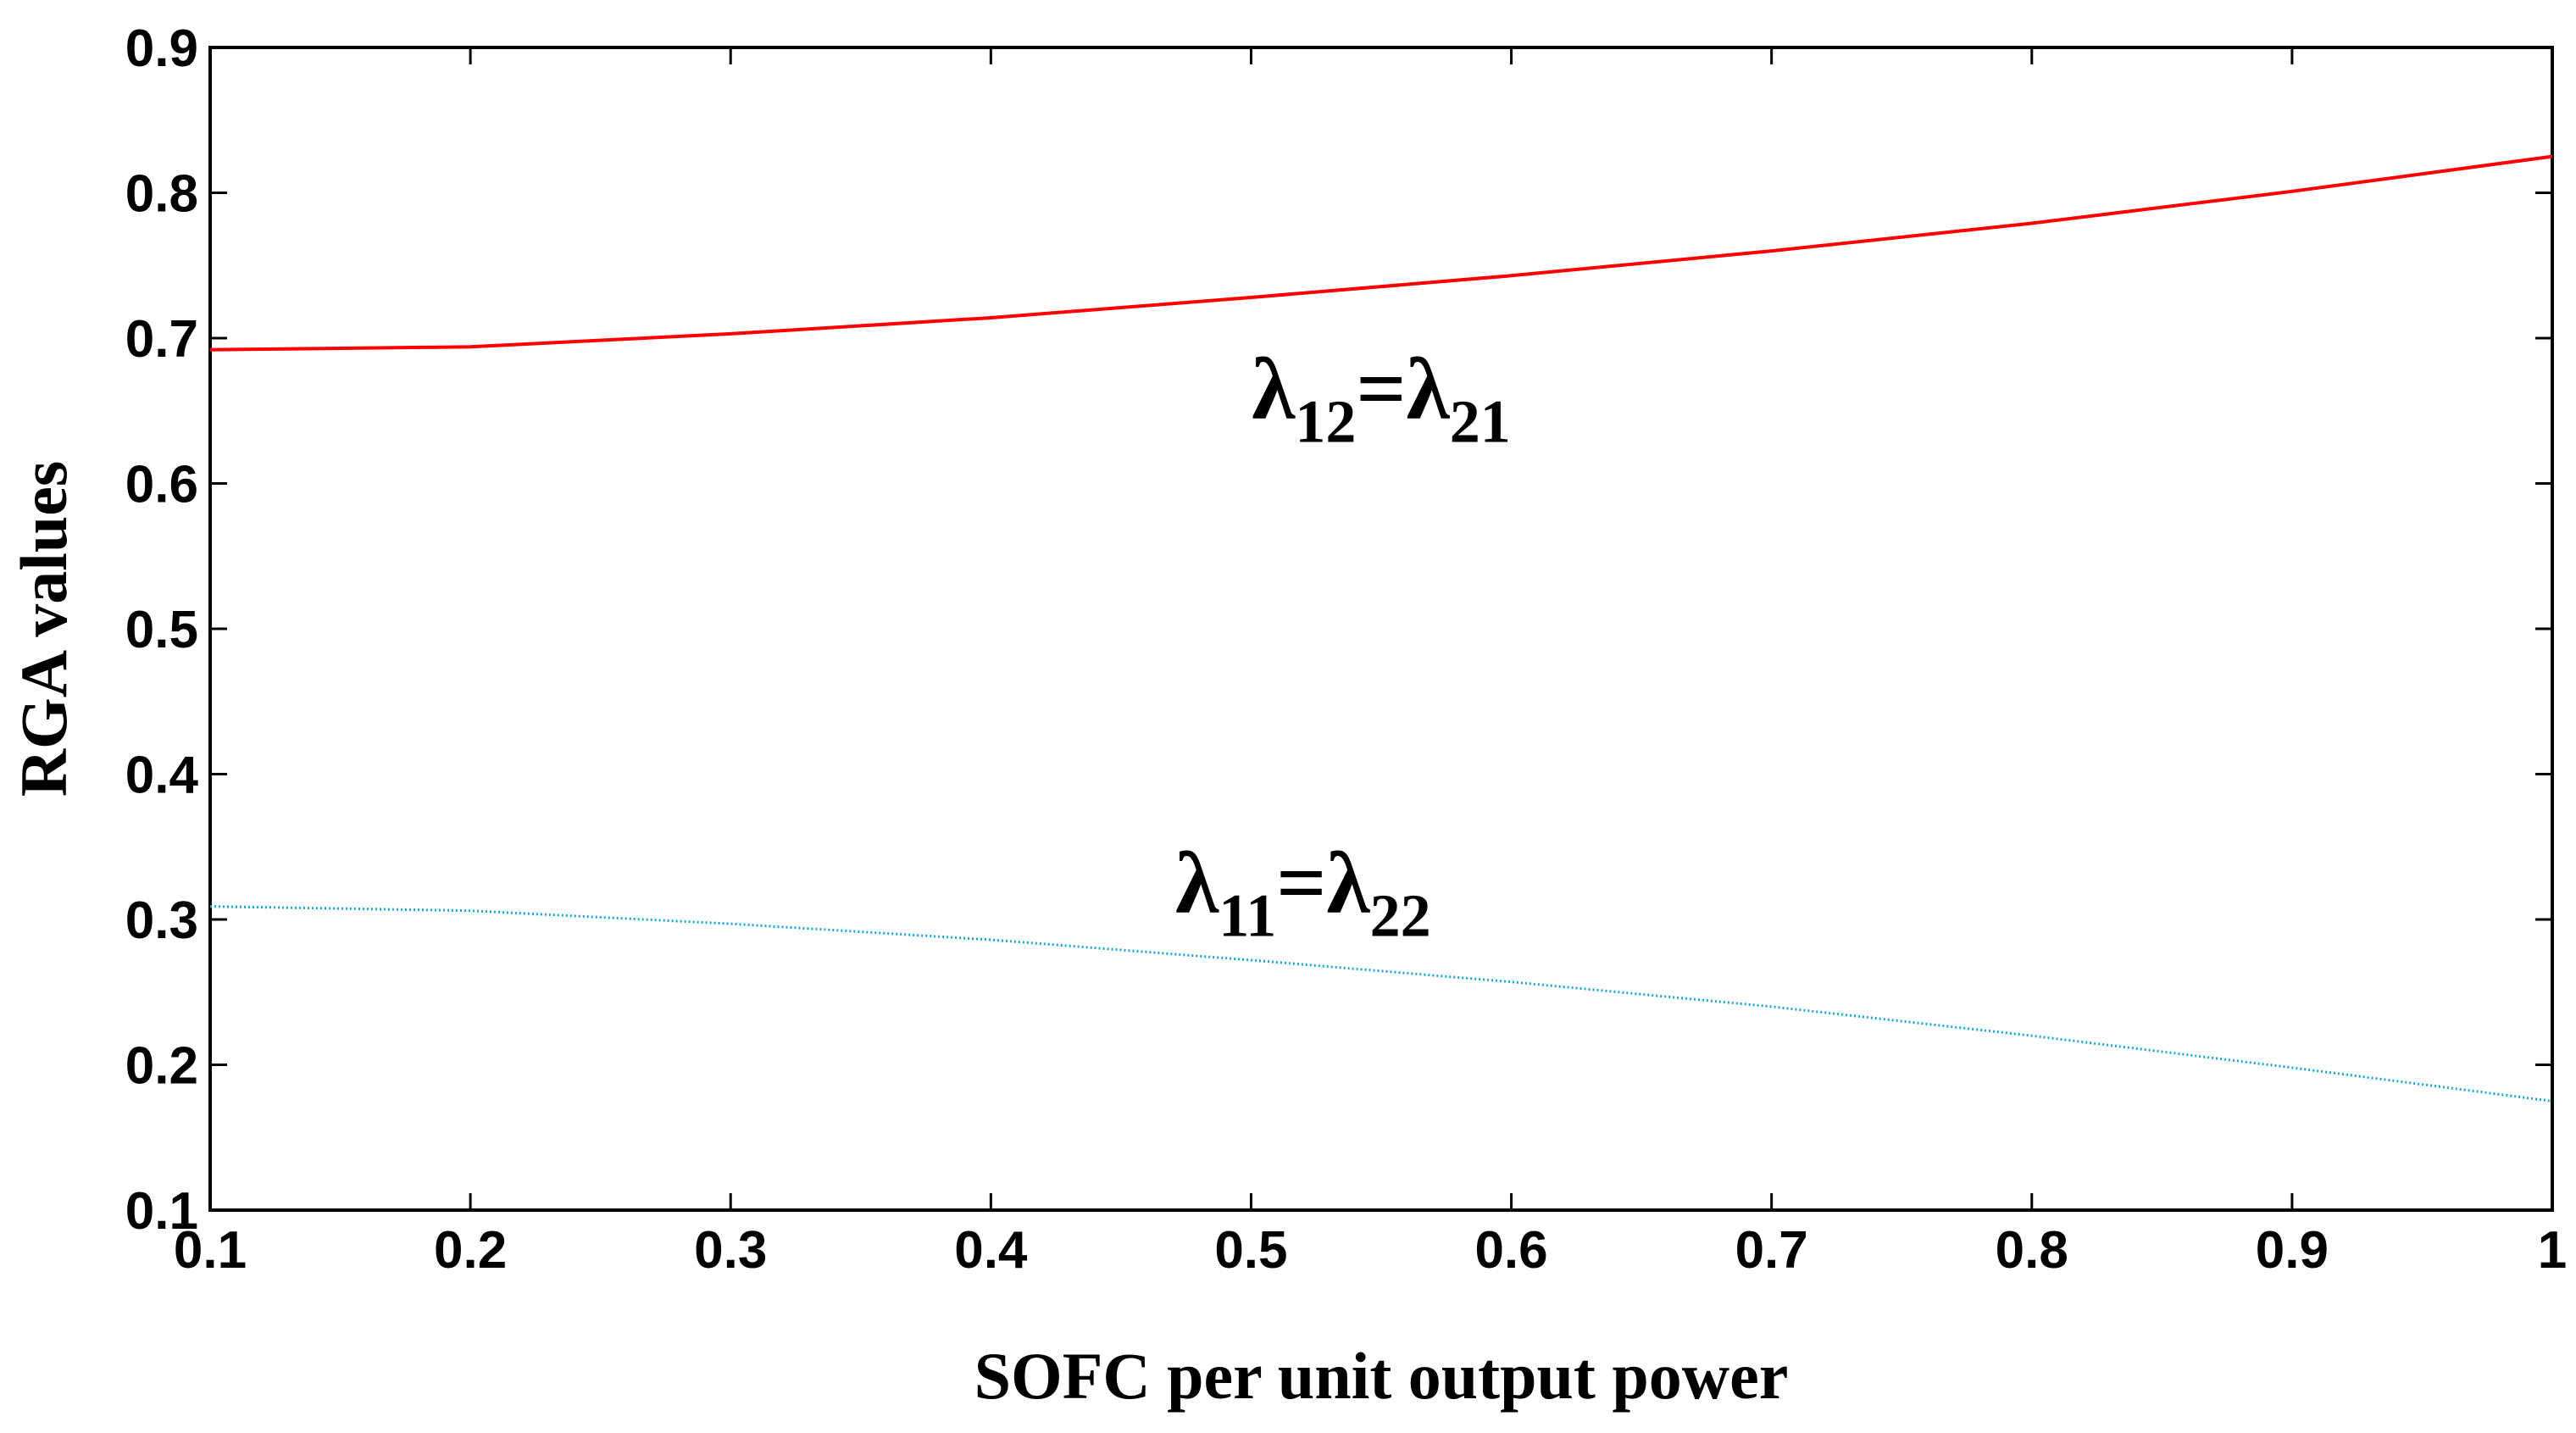 This screenshot has width=2576, height=1433. Describe the element at coordinates (991, 1251) in the screenshot. I see `x-tick-label: 0.4` at that location.